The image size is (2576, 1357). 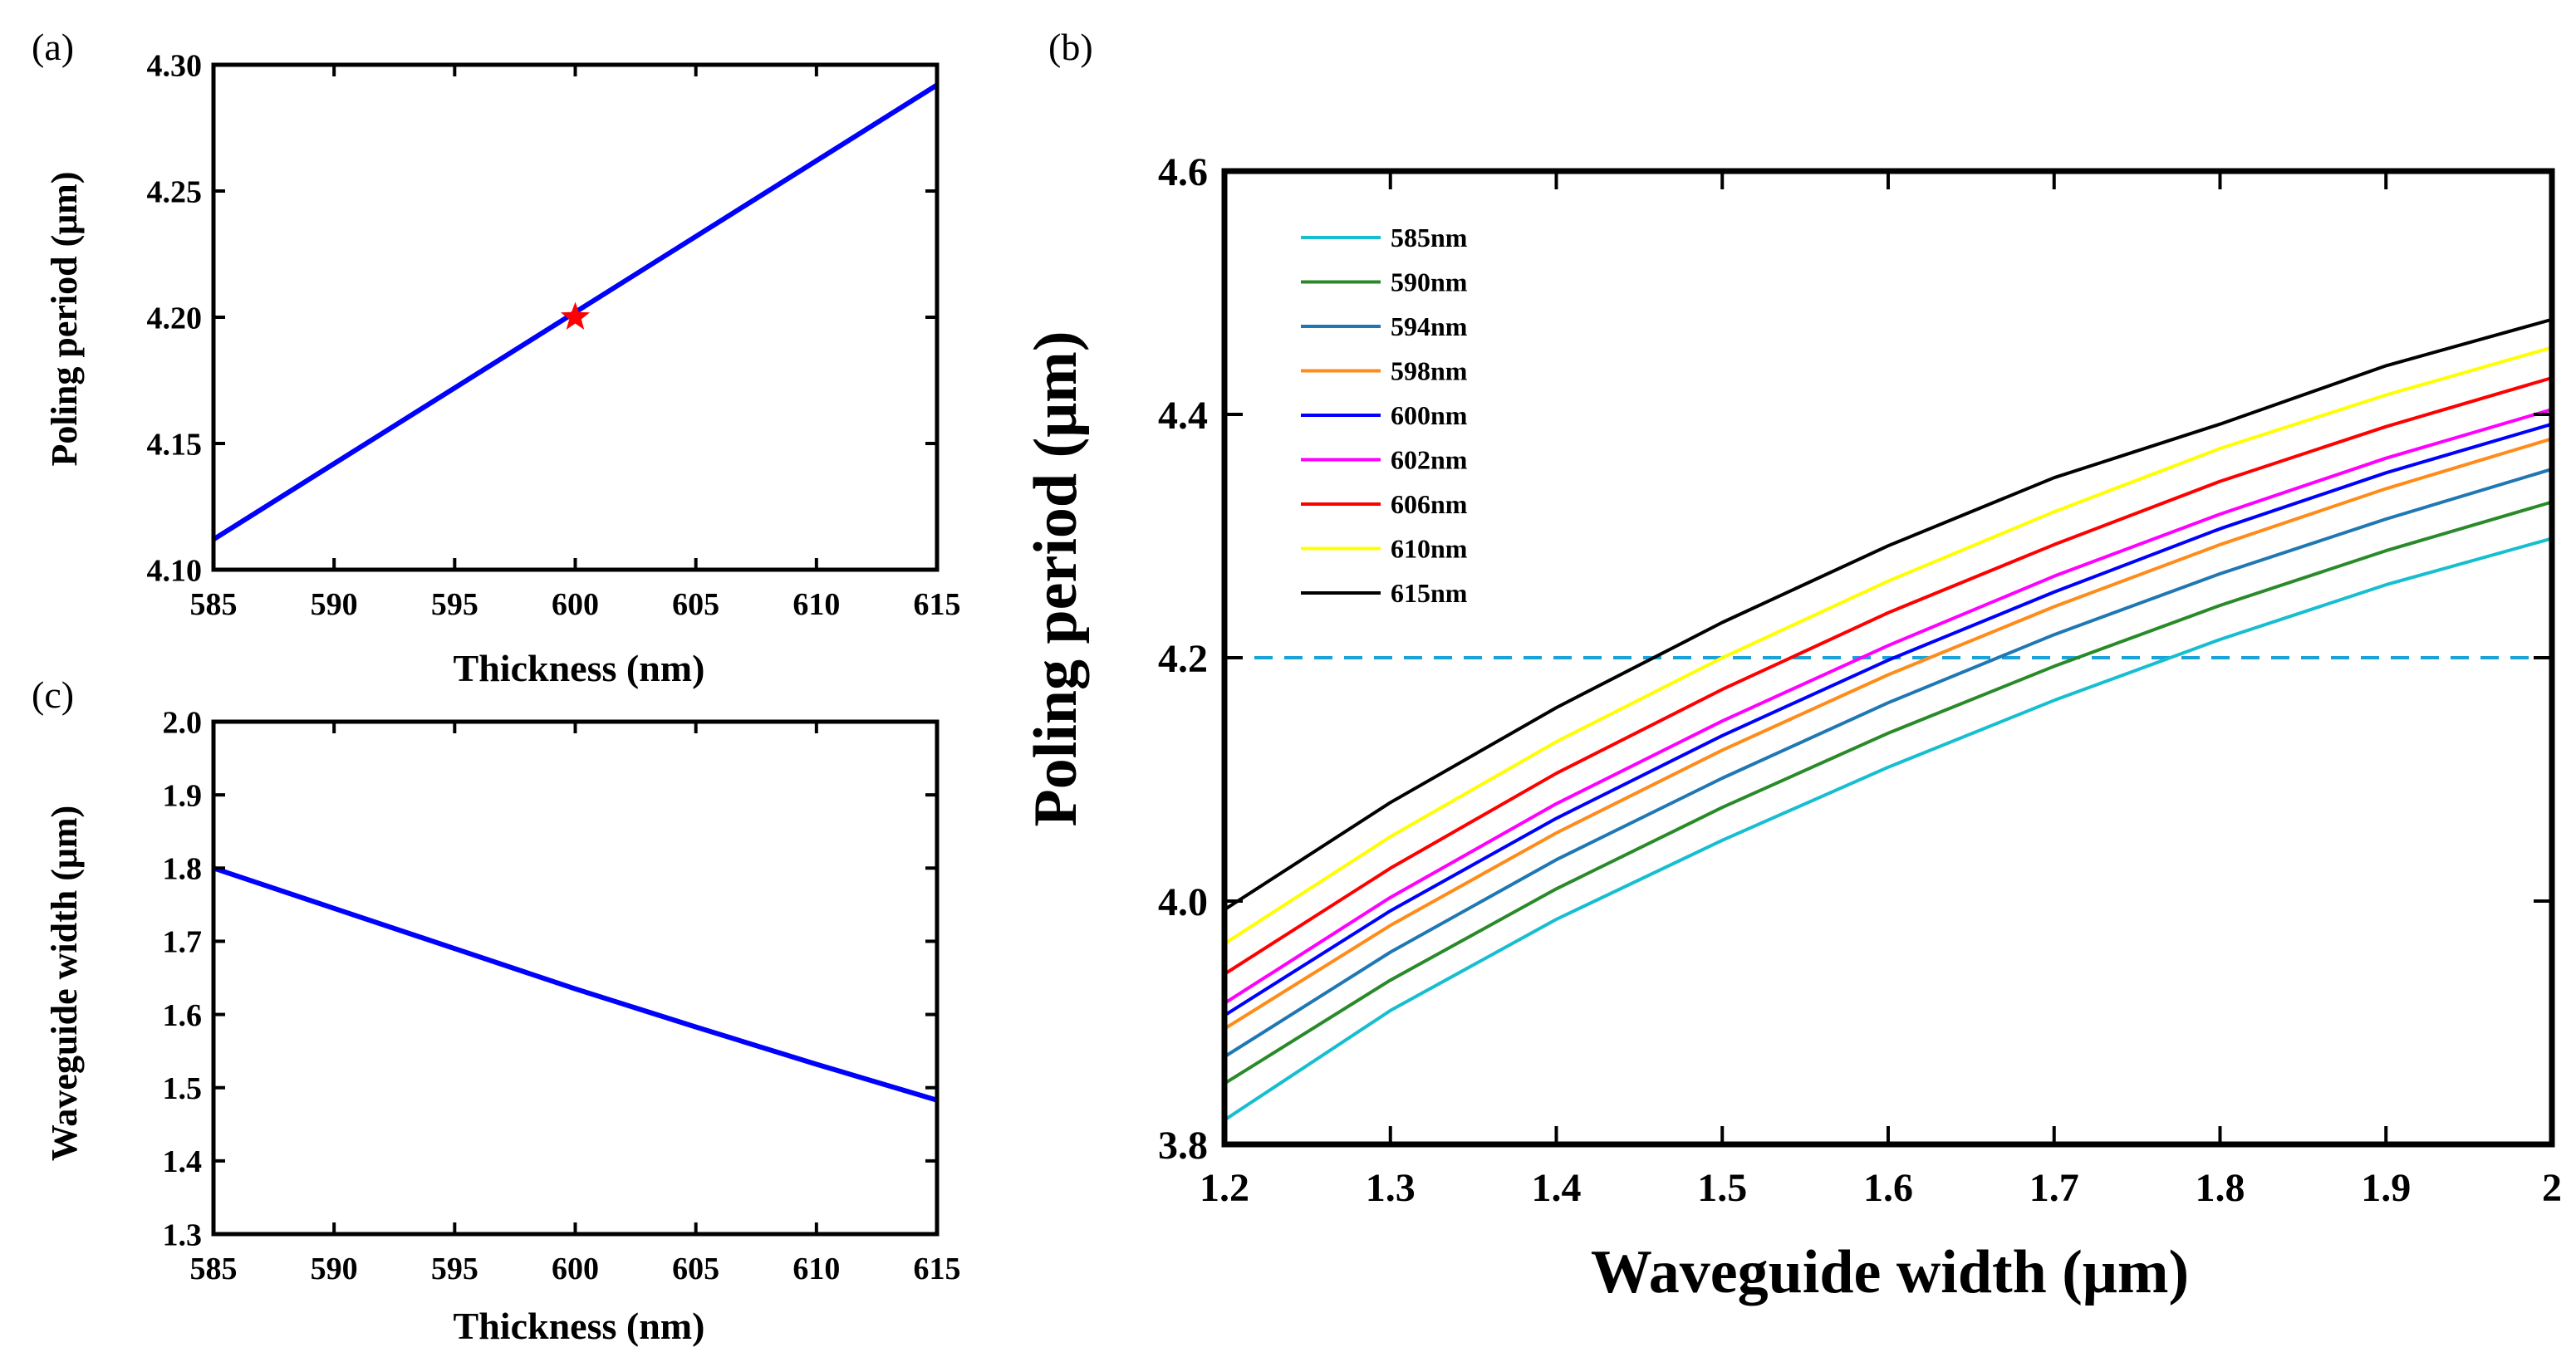 I want to click on panel-a-x-ticks: 585 590 595 600 605 610 615, so click(x=575, y=343).